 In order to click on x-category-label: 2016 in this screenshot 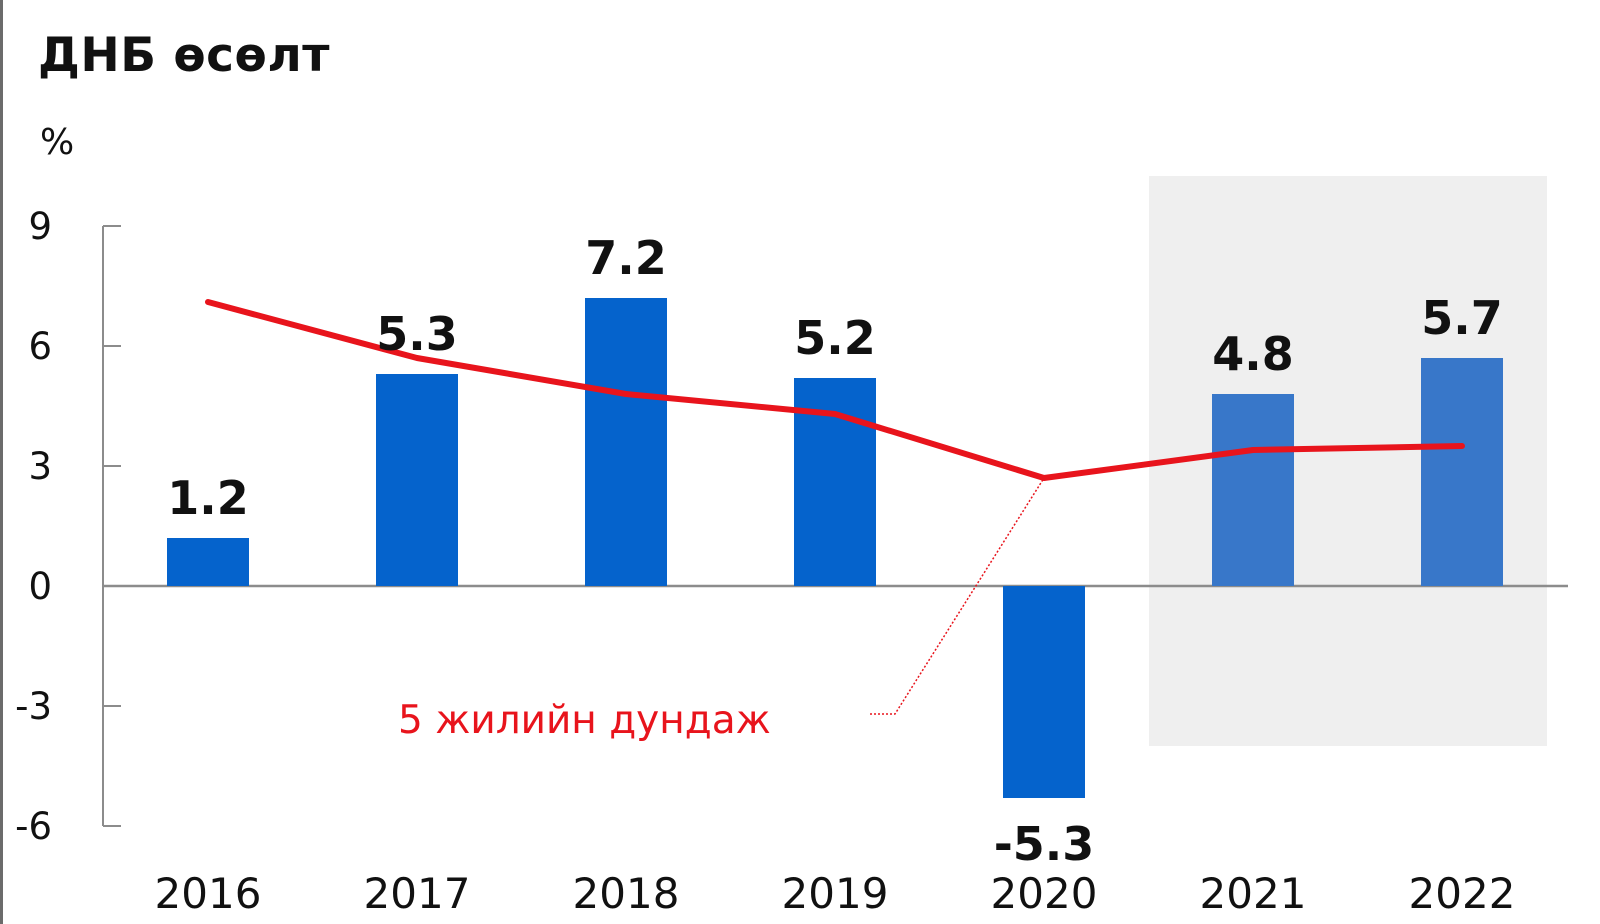, I will do `click(208, 893)`.